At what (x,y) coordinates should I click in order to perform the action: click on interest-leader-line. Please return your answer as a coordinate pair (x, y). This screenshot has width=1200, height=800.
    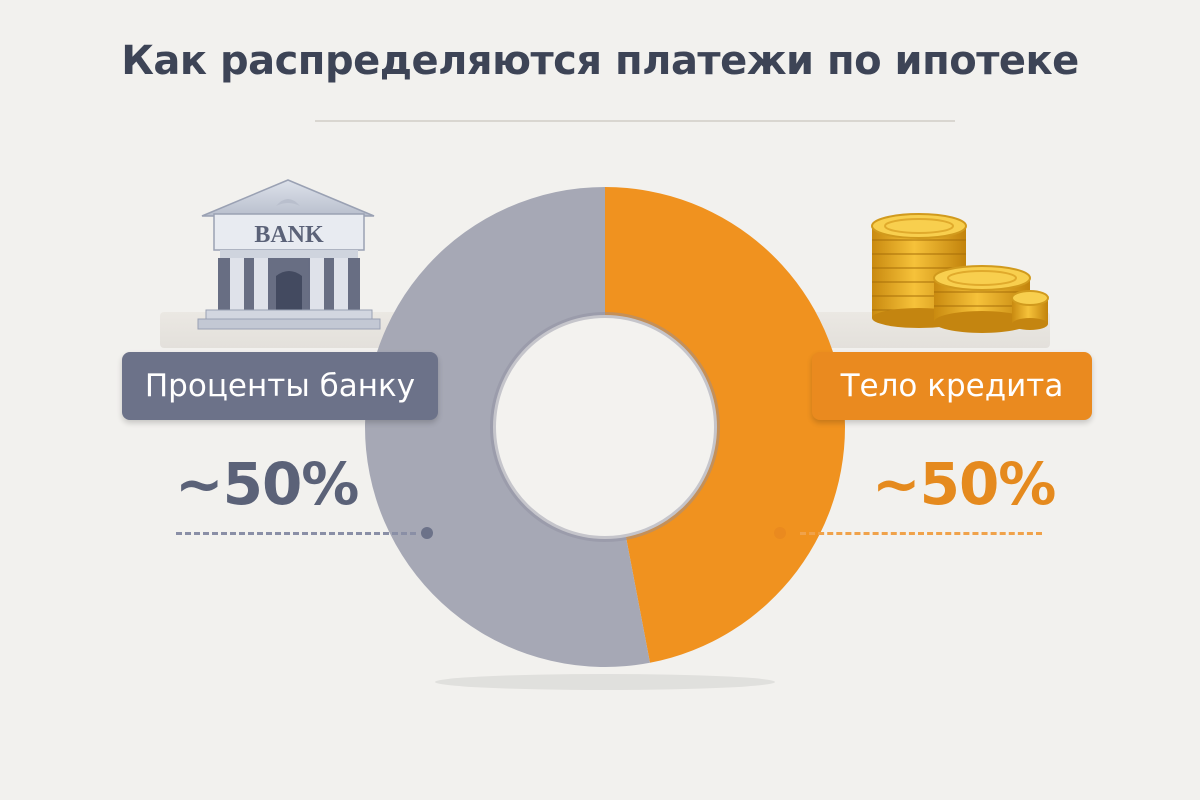
    Looking at the image, I should click on (296, 533).